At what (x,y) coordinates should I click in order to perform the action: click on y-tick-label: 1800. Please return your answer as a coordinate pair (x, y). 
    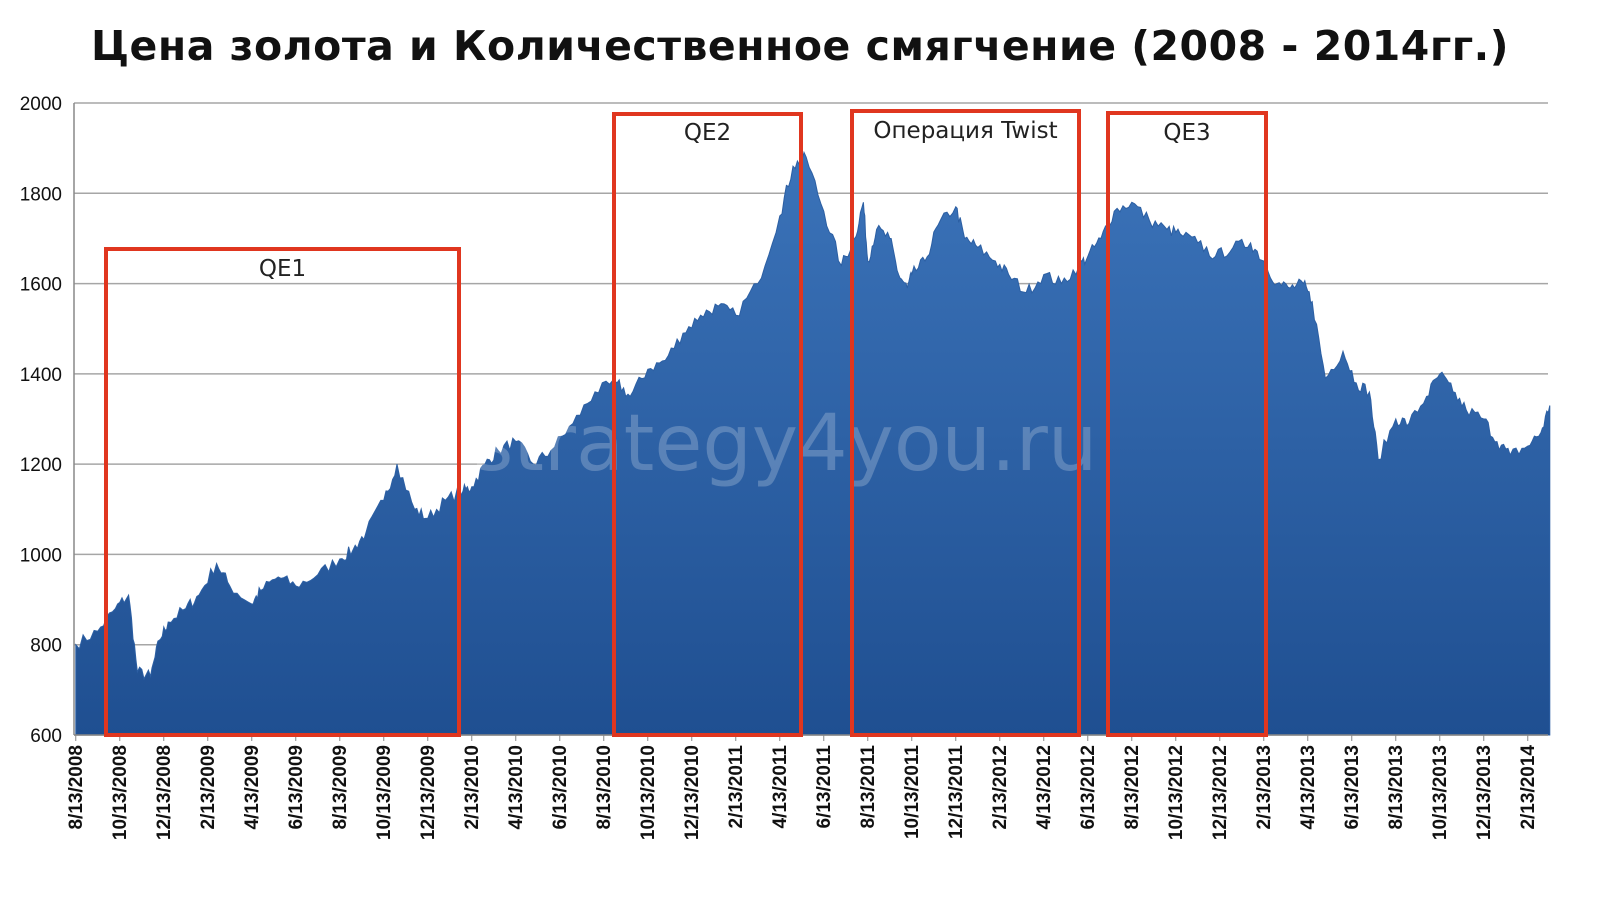
    Looking at the image, I should click on (41, 194).